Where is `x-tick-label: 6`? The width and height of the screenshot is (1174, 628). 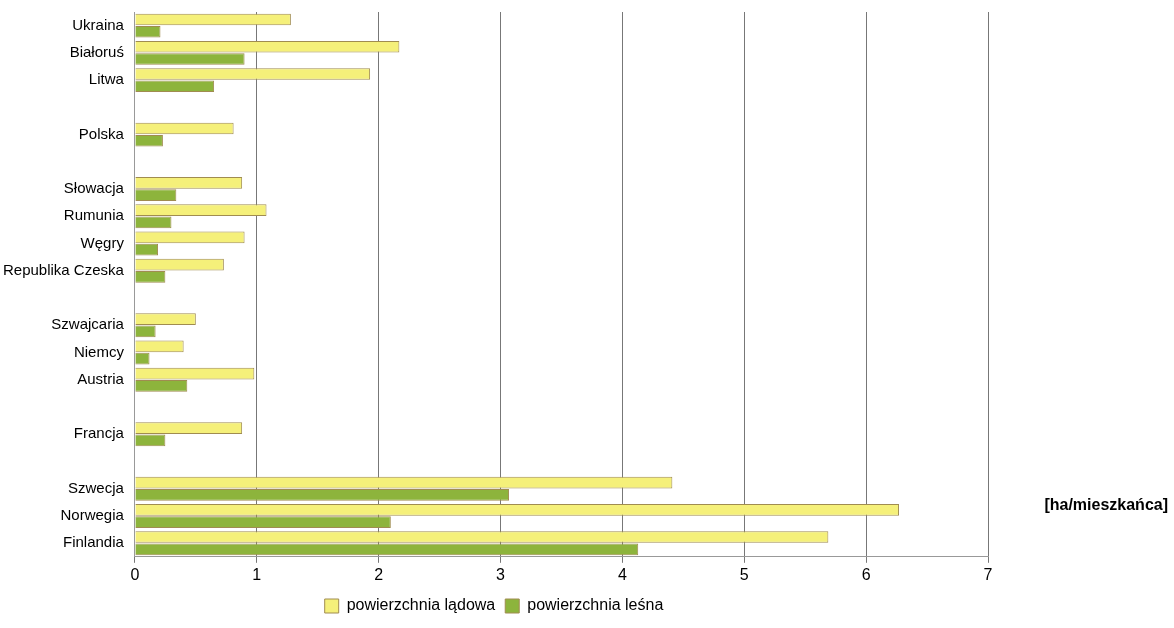
x-tick-label: 6 is located at coordinates (866, 574).